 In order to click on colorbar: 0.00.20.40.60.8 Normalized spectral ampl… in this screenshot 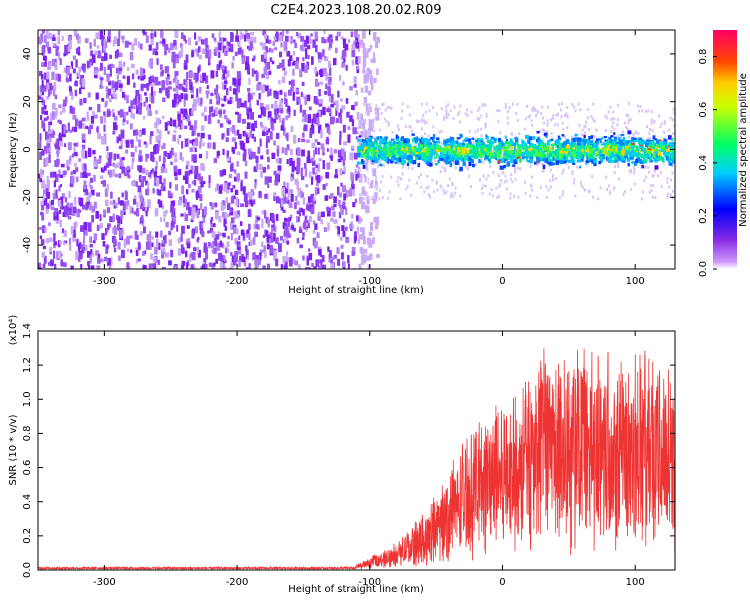, I will do `click(723, 153)`.